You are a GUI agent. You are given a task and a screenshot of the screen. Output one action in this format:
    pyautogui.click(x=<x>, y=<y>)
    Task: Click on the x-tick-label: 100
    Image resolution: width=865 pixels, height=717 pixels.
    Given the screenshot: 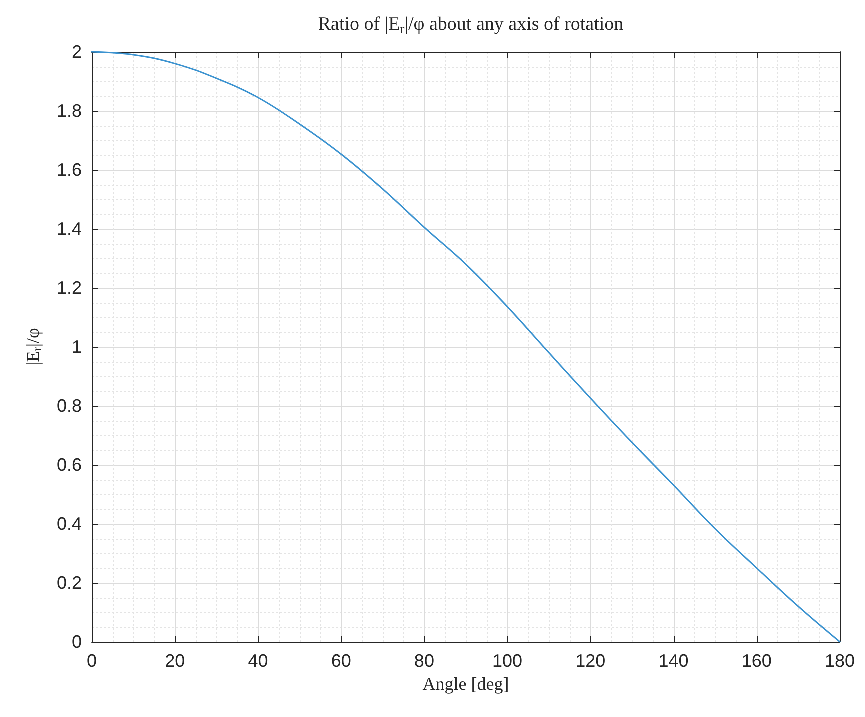 What is the action you would take?
    pyautogui.click(x=507, y=661)
    